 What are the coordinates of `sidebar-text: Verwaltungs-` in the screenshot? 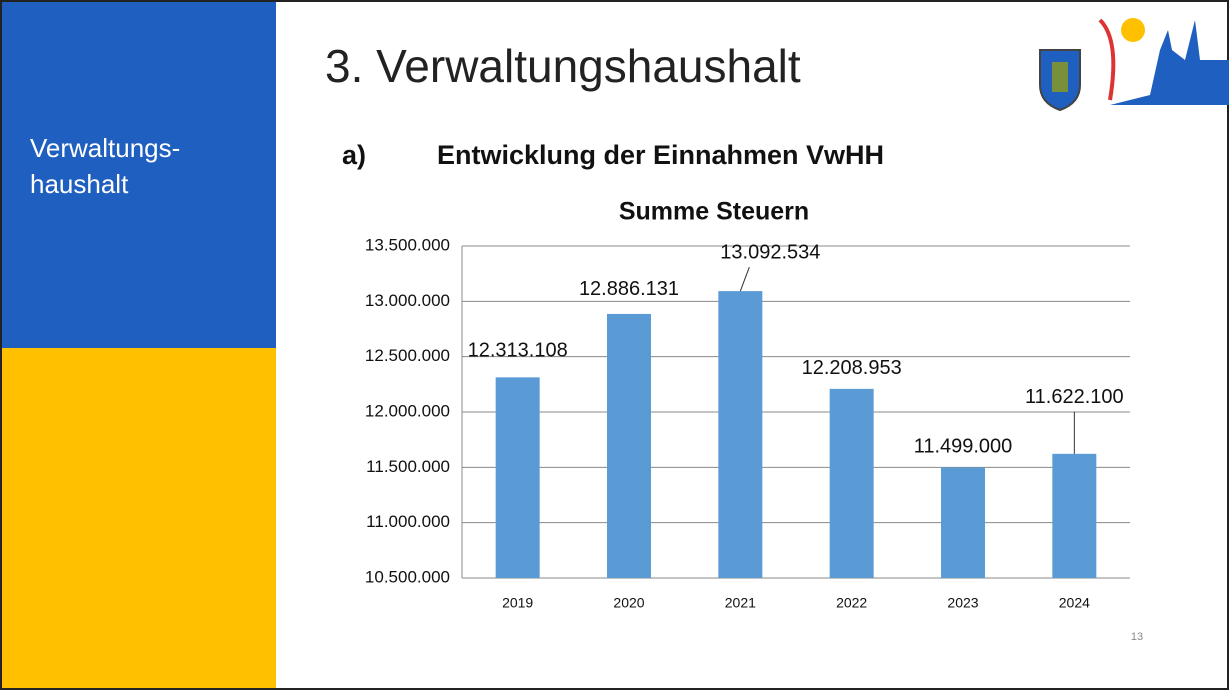 It's located at (105, 148).